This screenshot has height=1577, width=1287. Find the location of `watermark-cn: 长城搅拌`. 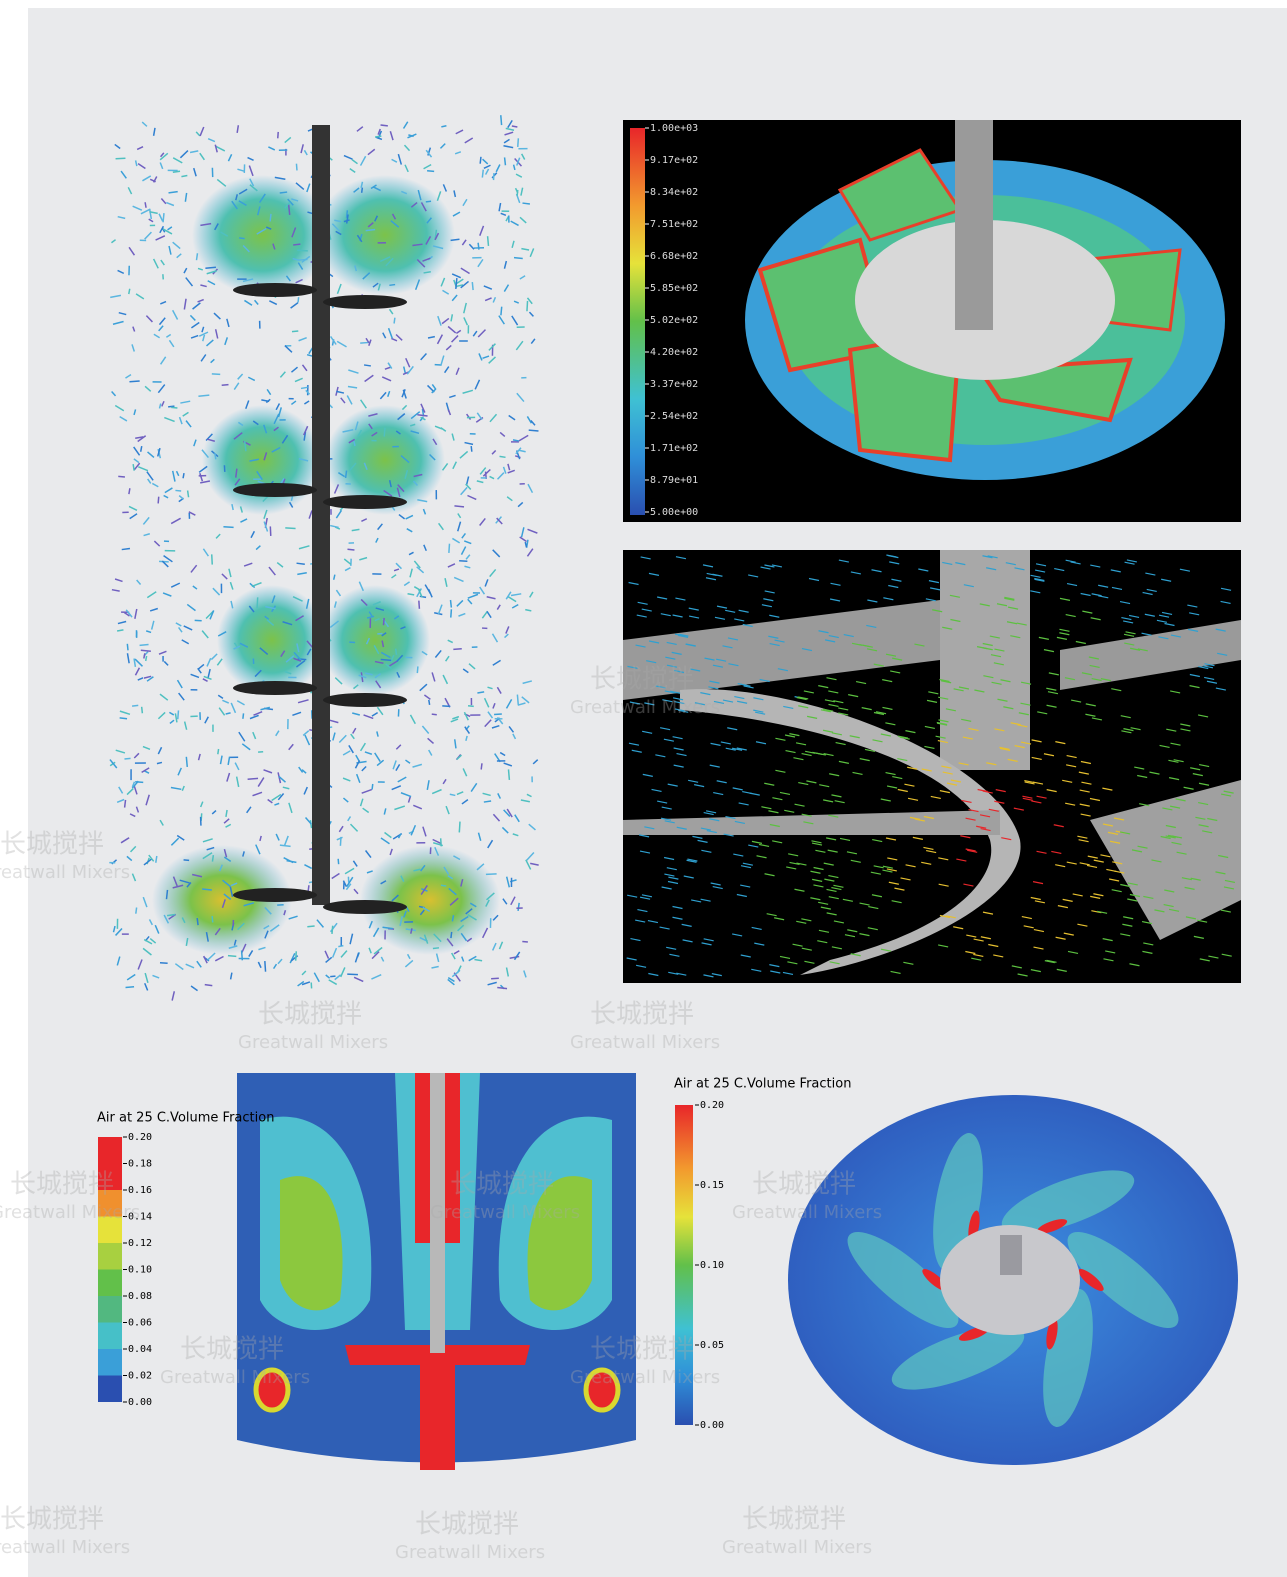

watermark-cn: 长城搅拌 is located at coordinates (467, 1525).